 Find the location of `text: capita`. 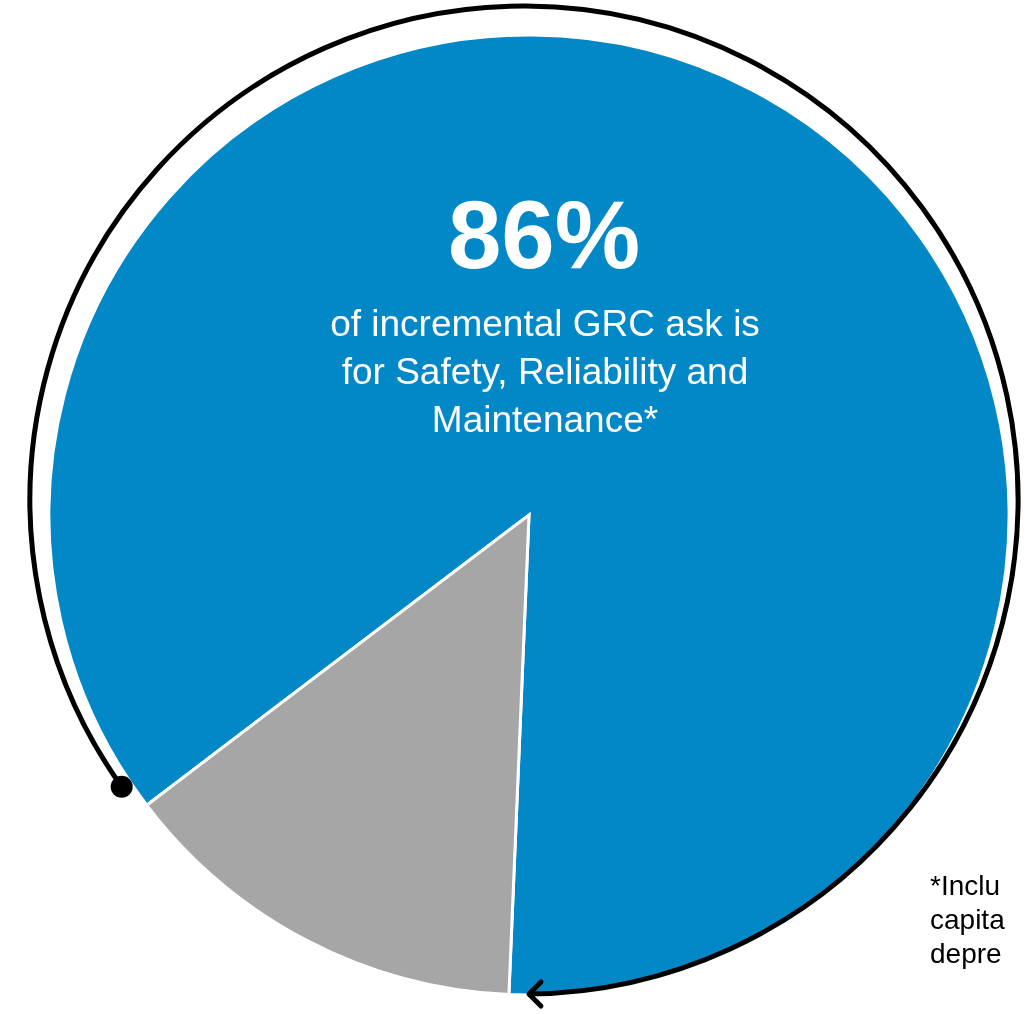

text: capita is located at coordinates (967, 920).